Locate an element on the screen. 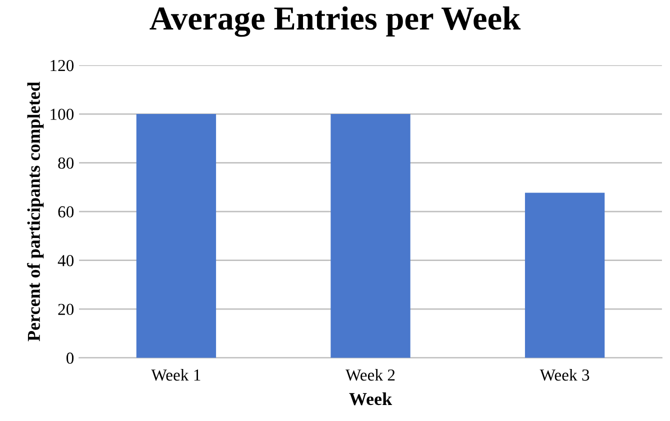 The height and width of the screenshot is (421, 670). y-tick-label: 120 is located at coordinates (62, 66).